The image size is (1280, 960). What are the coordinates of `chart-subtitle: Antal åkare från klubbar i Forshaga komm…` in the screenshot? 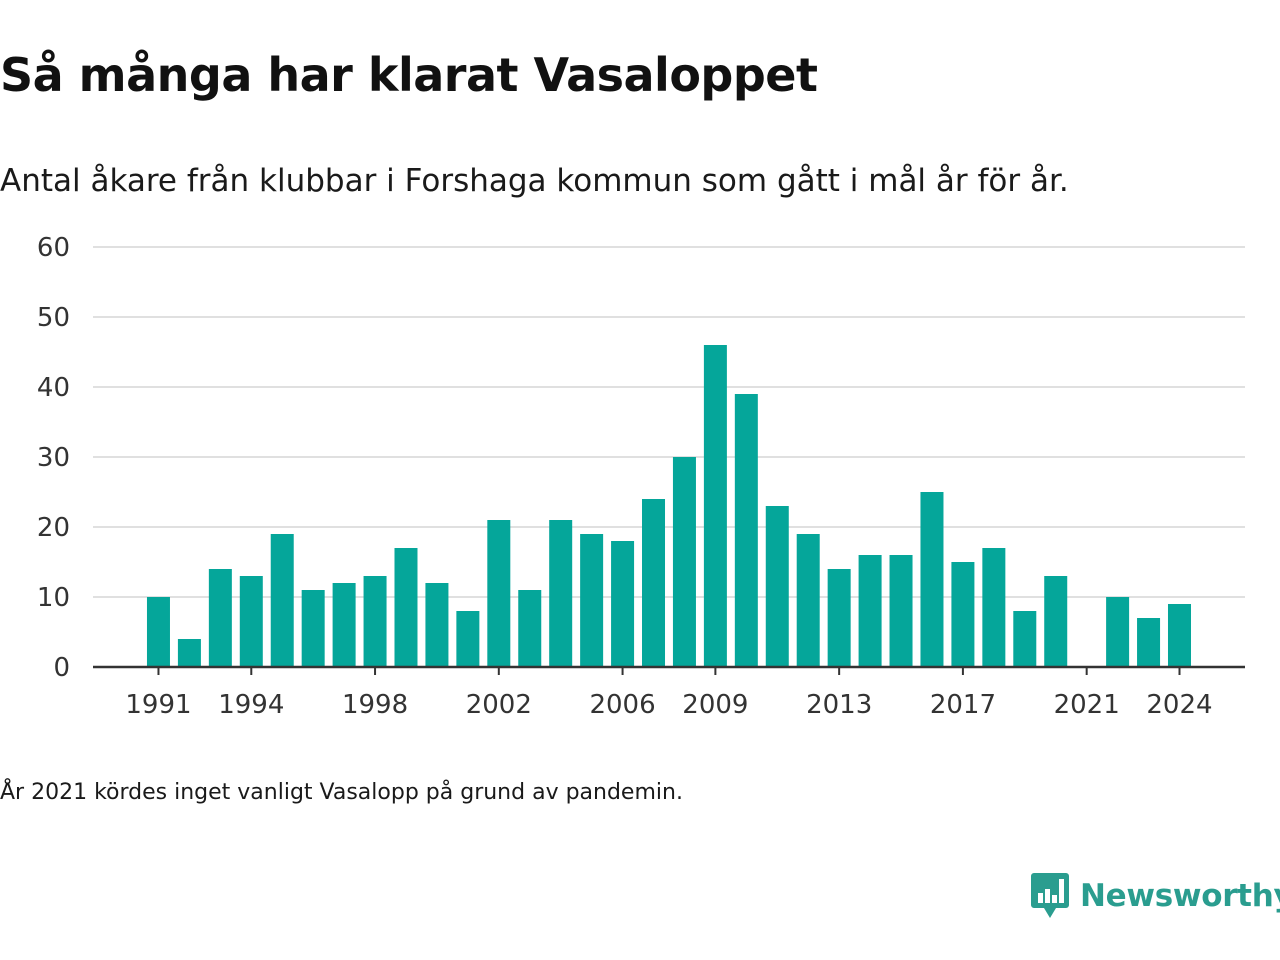 It's located at (534, 181).